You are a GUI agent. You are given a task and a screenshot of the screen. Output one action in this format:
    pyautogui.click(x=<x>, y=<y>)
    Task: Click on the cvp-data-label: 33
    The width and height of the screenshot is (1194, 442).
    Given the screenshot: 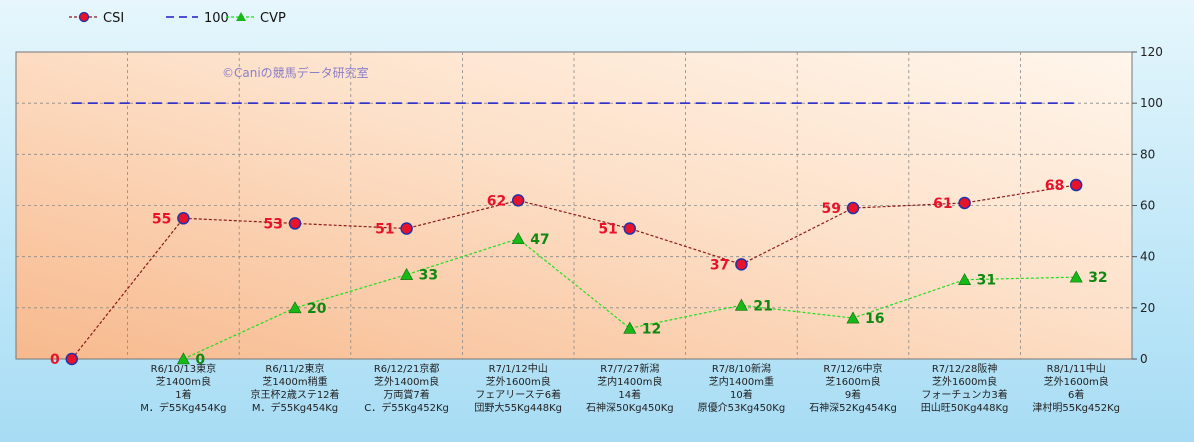 What is the action you would take?
    pyautogui.click(x=428, y=276)
    